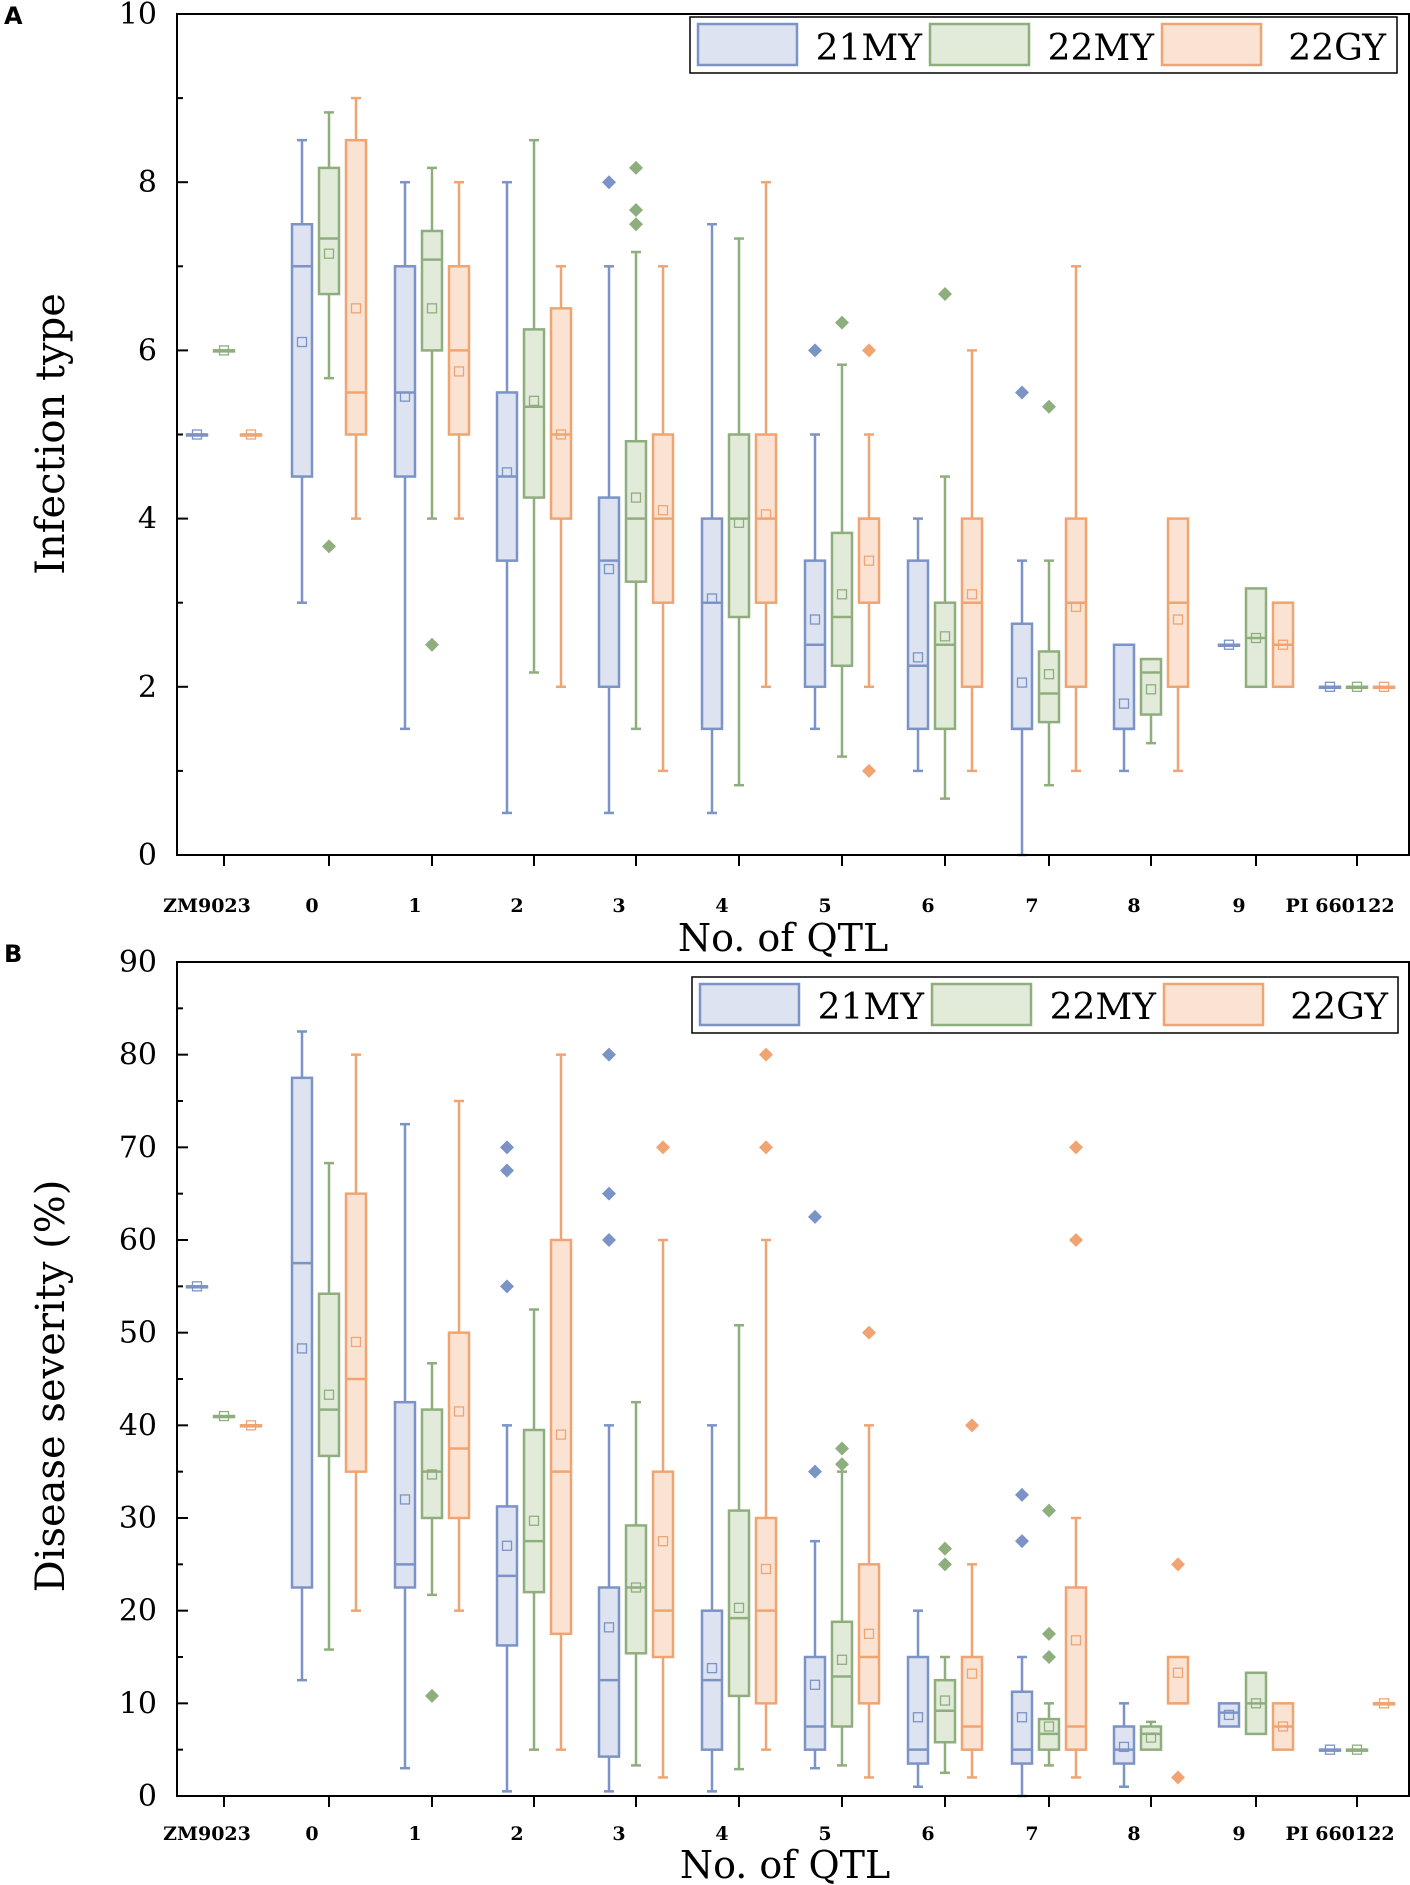 Image resolution: width=1410 pixels, height=1885 pixels. I want to click on x-tick-label-a: 9, so click(1238, 906).